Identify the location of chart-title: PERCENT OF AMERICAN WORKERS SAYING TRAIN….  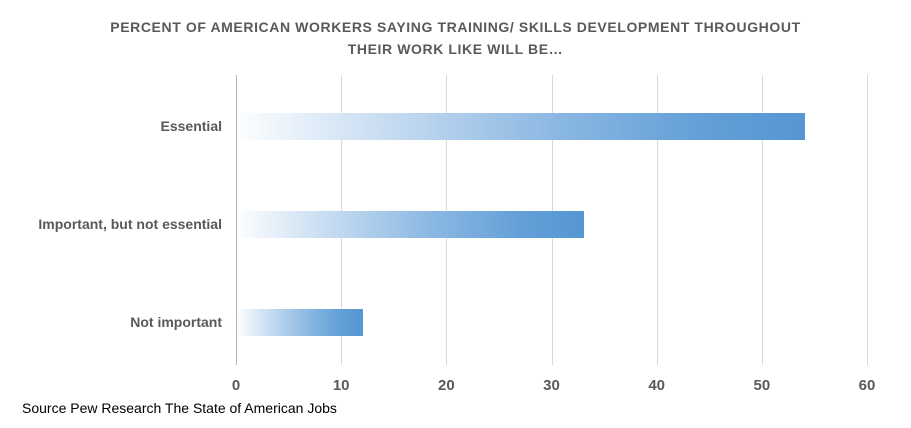
(455, 38).